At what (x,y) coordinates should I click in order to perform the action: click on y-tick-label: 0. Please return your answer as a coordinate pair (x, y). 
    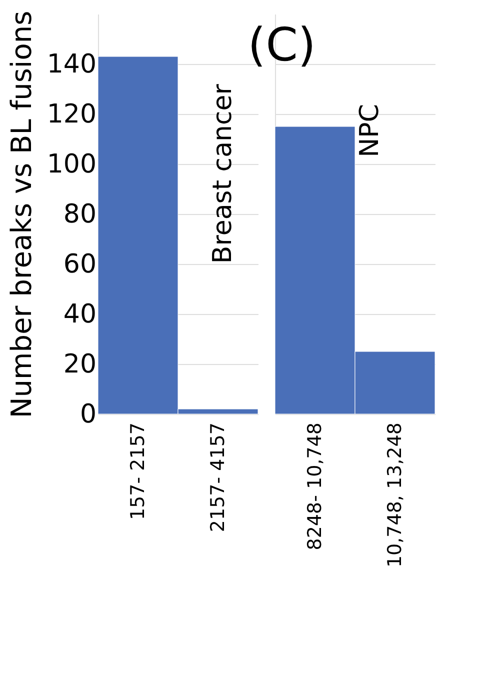
    Looking at the image, I should click on (88, 415).